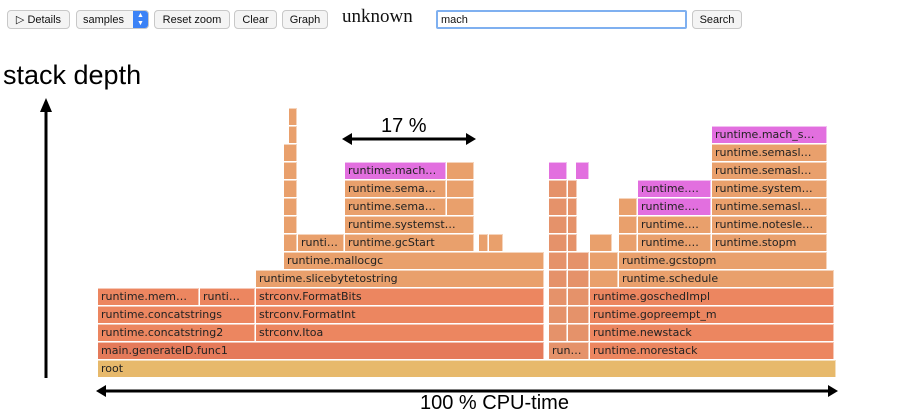  I want to click on highlight-percent-annotation: 17 %, so click(404, 126).